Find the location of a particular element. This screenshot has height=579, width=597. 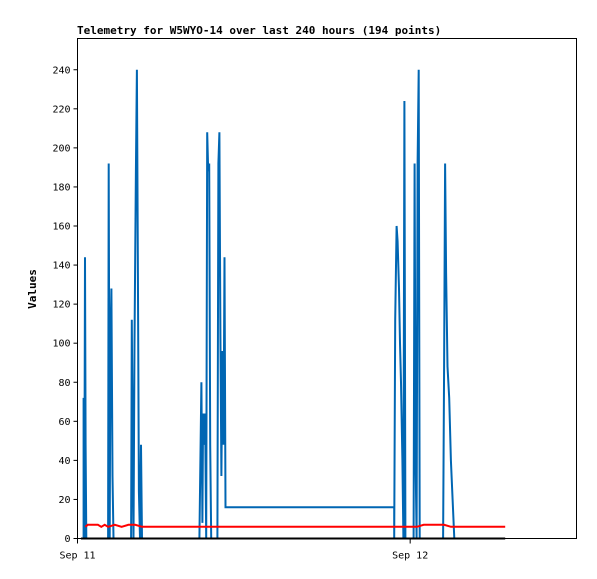

y-tick-label: 20 is located at coordinates (64, 500).